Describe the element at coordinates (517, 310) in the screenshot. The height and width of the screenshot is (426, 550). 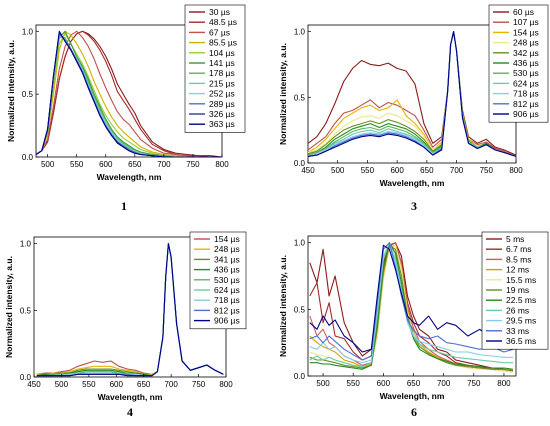
I see `legend-entry: 26 ms` at that location.